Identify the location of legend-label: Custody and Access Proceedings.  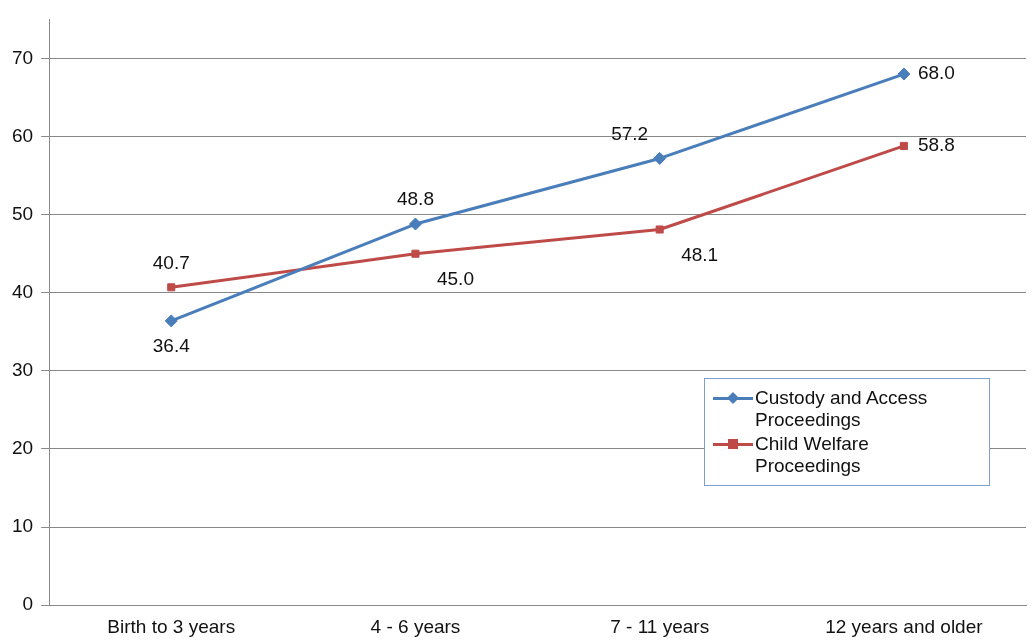
(842, 409).